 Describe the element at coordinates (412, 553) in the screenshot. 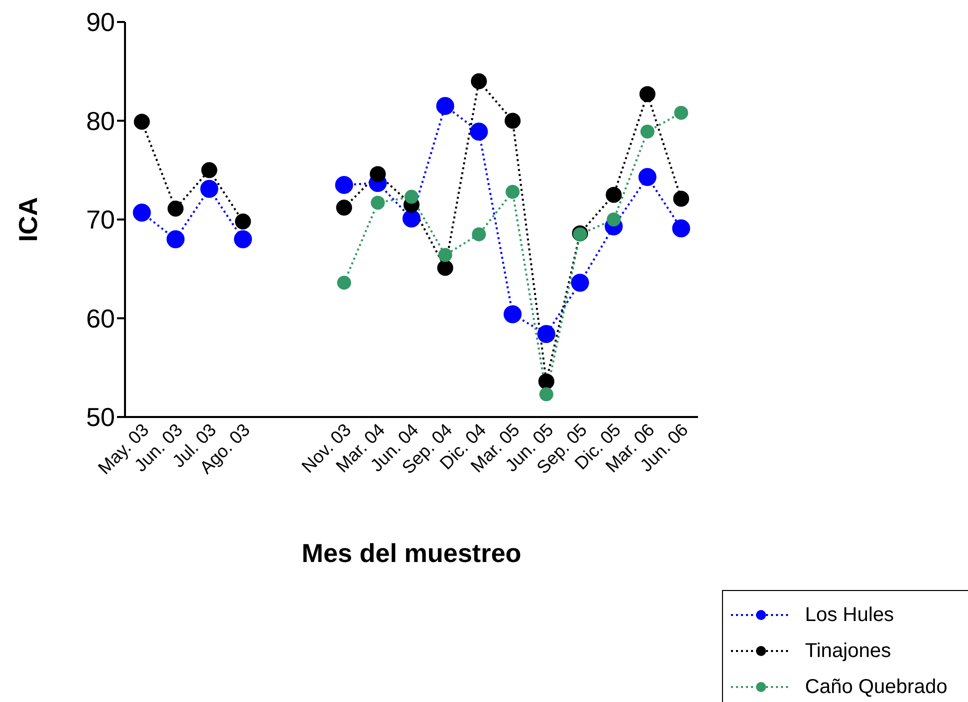

I see `x-axis-title: Mes del muestreo` at that location.